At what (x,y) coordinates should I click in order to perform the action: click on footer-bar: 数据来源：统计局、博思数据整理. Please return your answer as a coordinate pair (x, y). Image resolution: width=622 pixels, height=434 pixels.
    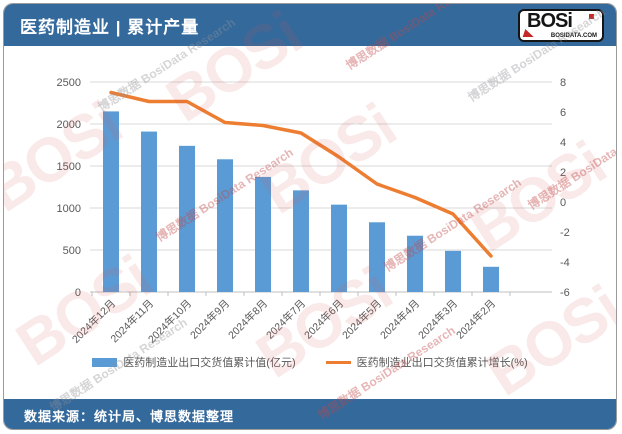
    Looking at the image, I should click on (310, 414).